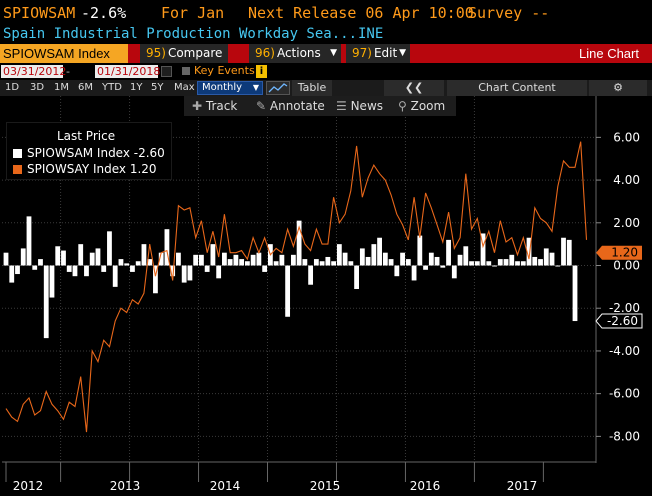 This screenshot has height=496, width=652. What do you see at coordinates (39, 13) in the screenshot?
I see `ticker: SPIOWSAM` at bounding box center [39, 13].